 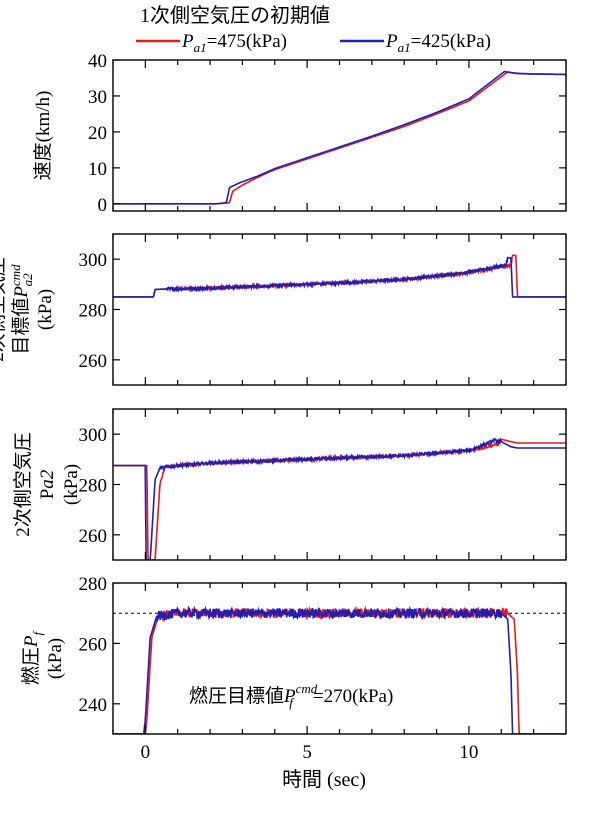 What do you see at coordinates (468, 752) in the screenshot?
I see `x-tick-label: 10` at bounding box center [468, 752].